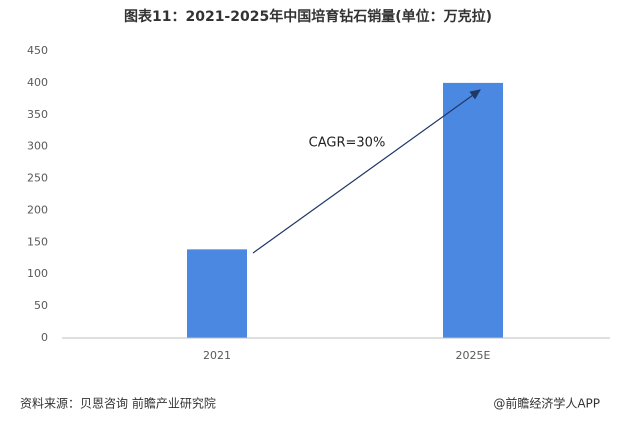  What do you see at coordinates (308, 16) in the screenshot?
I see `chart-title: 图表11：2021-2025年中国培育钻石销量(单位：万克拉)` at bounding box center [308, 16].